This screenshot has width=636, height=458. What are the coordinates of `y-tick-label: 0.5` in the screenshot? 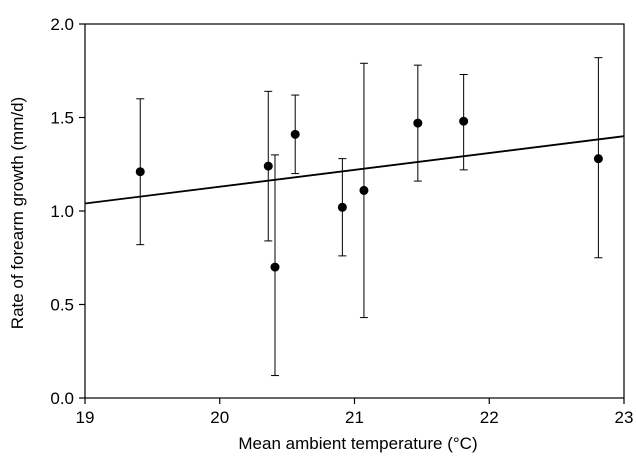 It's located at (62, 305).